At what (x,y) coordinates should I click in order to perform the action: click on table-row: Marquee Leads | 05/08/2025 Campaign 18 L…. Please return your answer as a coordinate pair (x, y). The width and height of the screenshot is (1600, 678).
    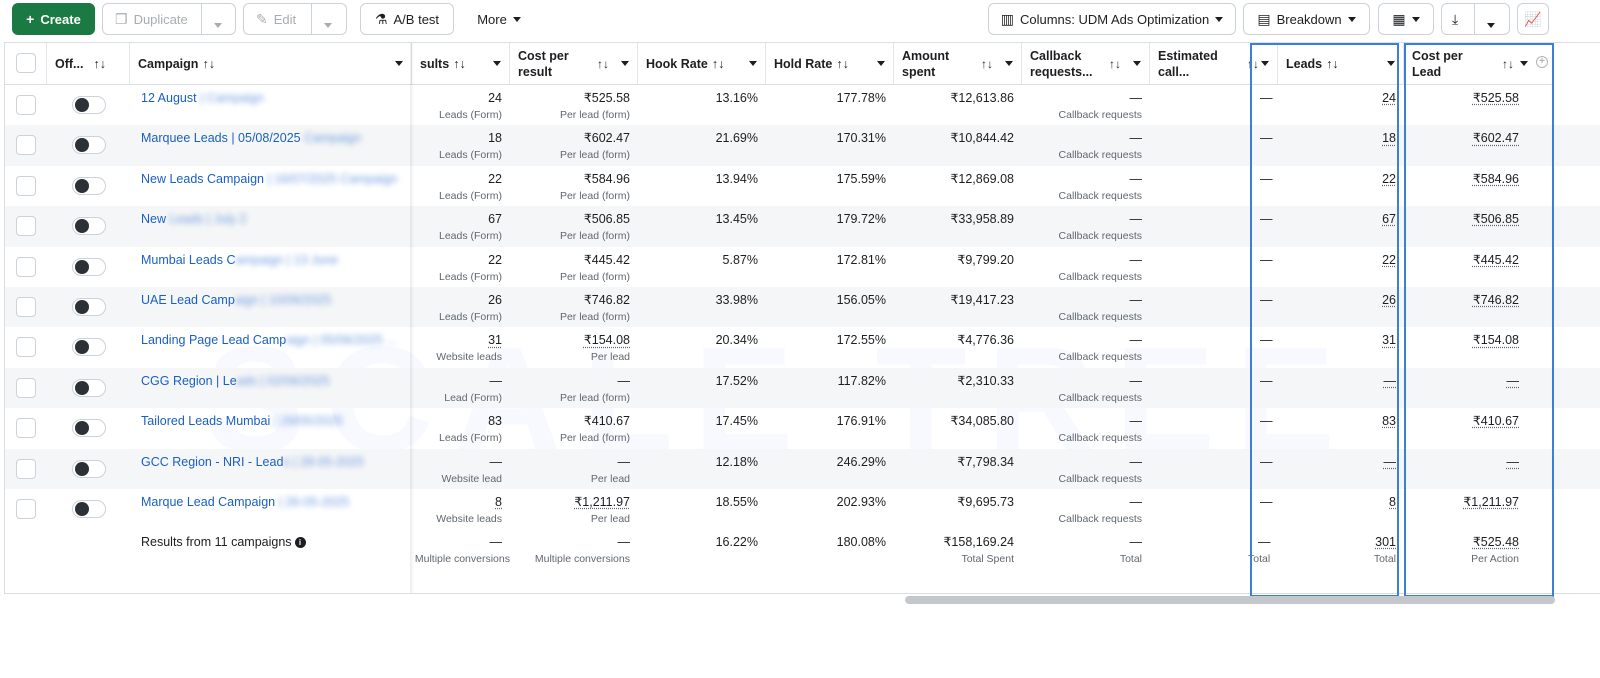
    Looking at the image, I should click on (802, 145).